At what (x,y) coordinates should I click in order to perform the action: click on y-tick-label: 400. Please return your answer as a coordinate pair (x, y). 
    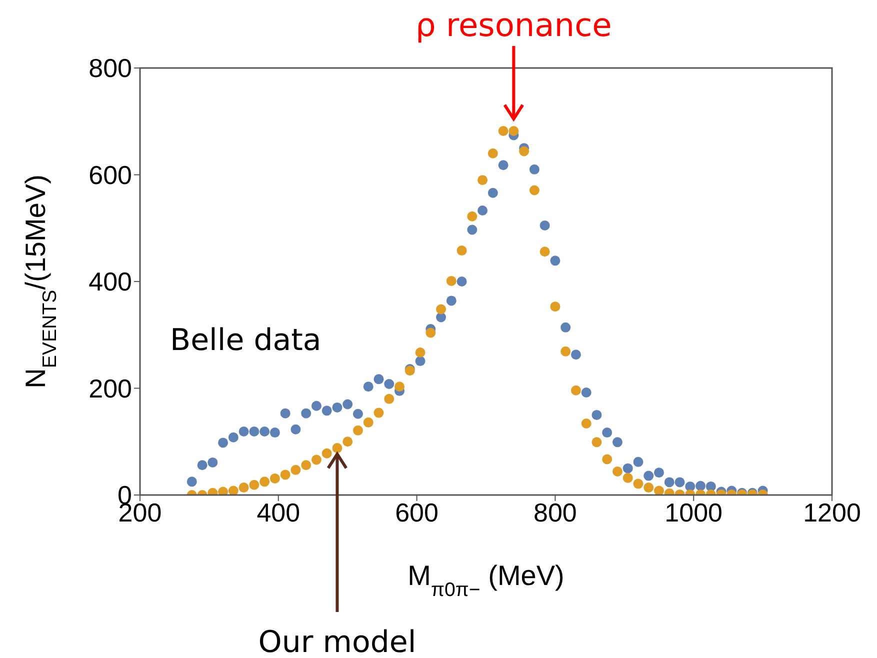
    Looking at the image, I should click on (110, 281).